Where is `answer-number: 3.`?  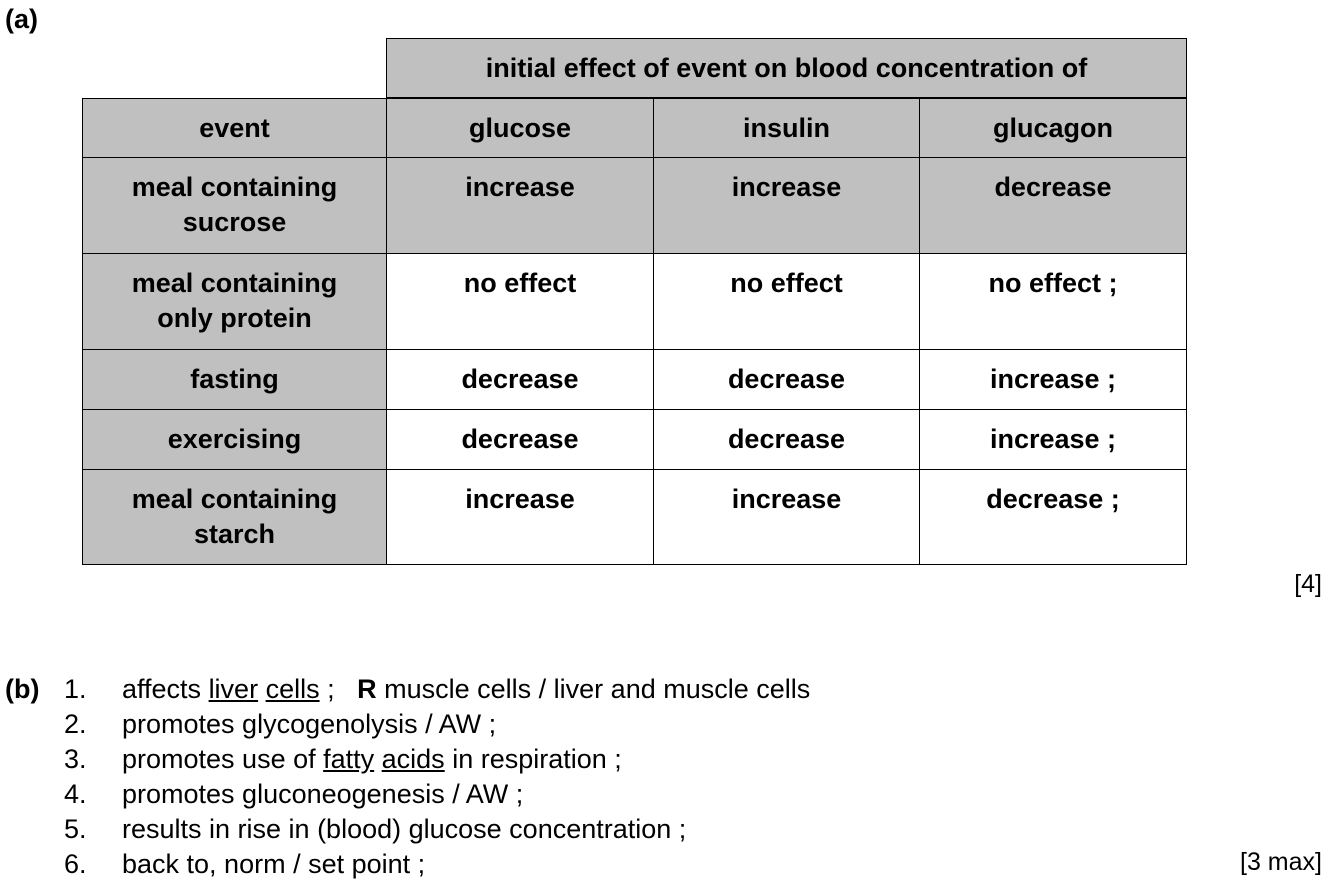 answer-number: 3. is located at coordinates (75, 759).